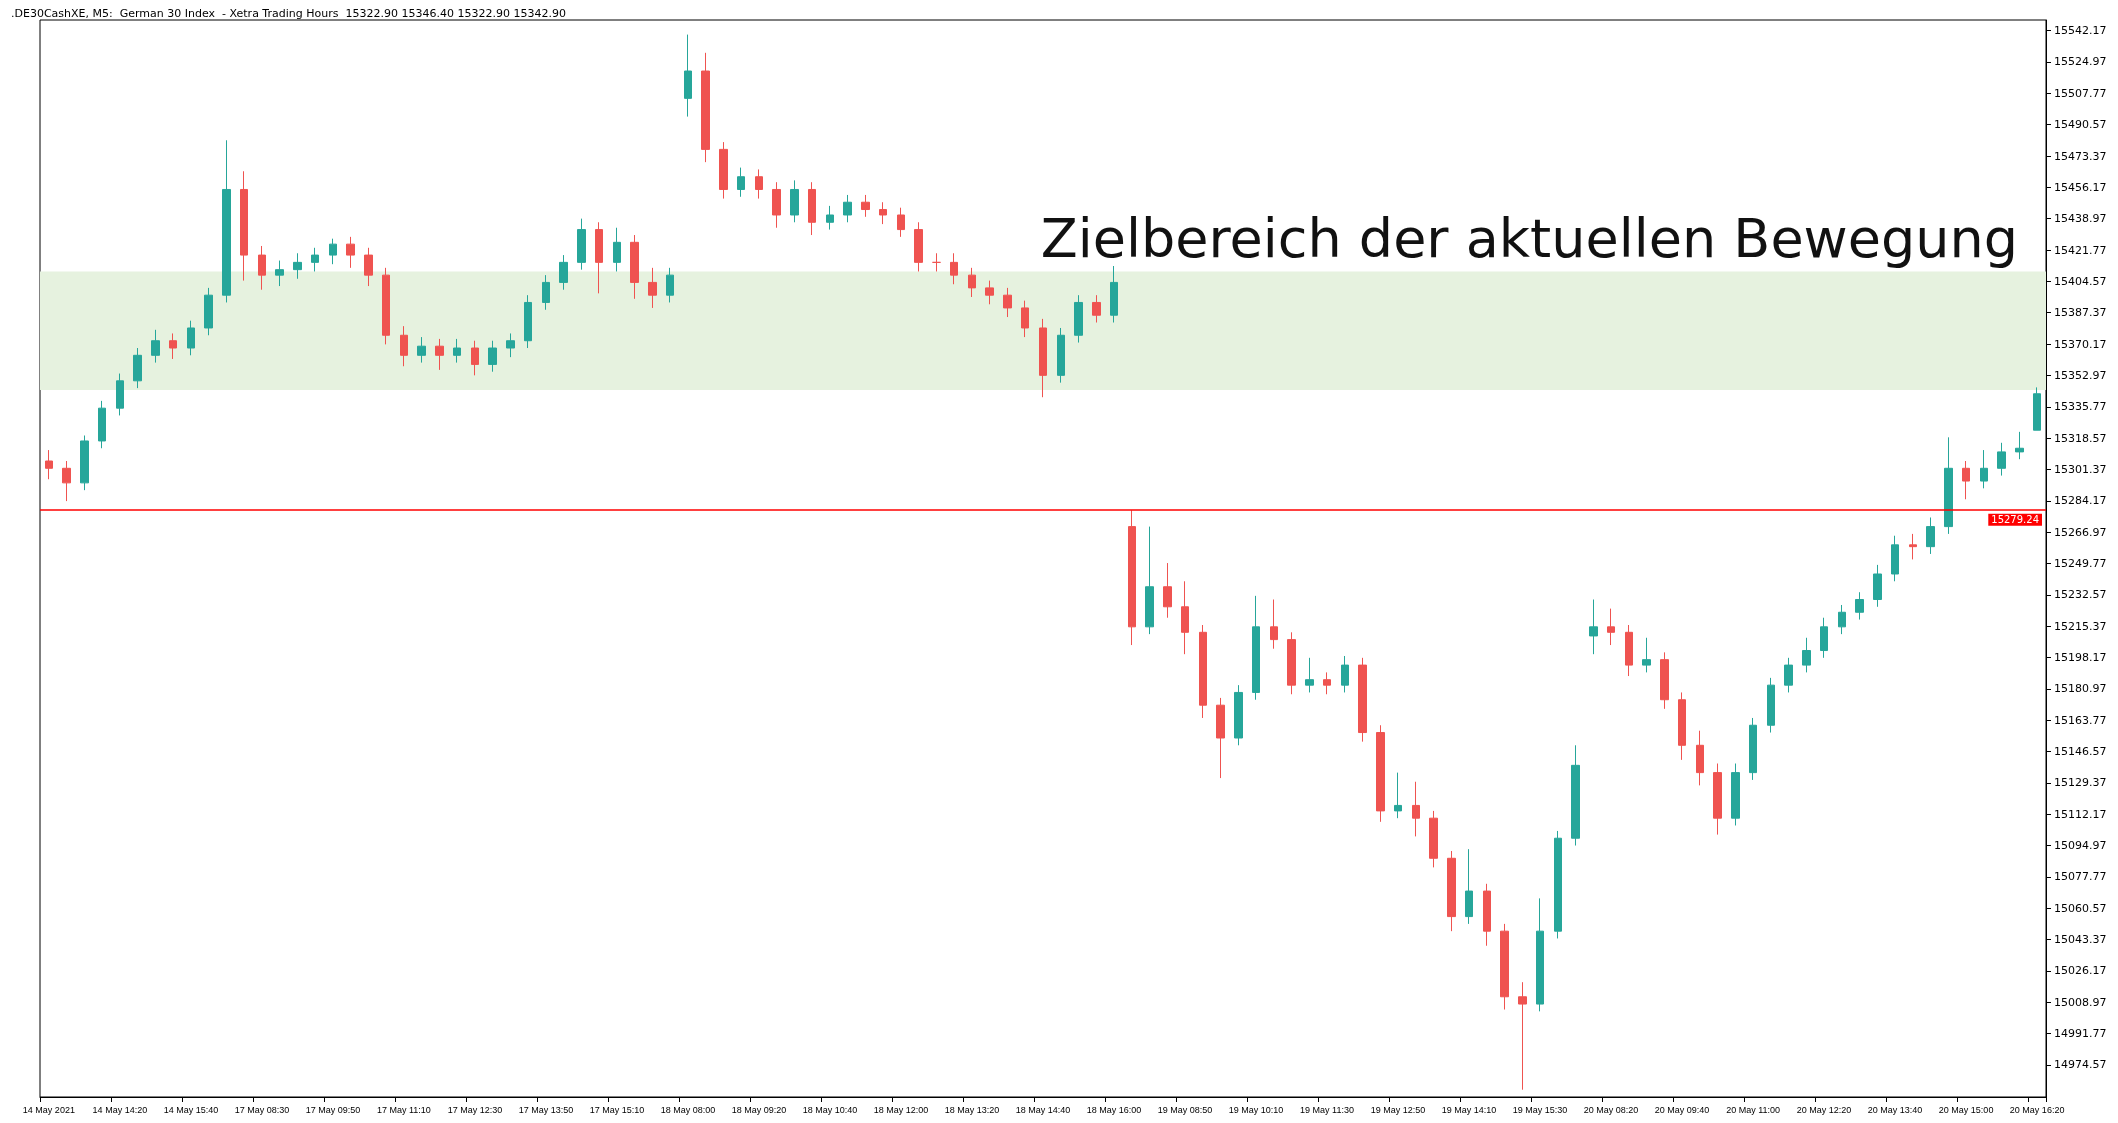 This screenshot has width=2118, height=1123. Describe the element at coordinates (2080, 563) in the screenshot. I see `y-tick-label: 15249.77` at that location.